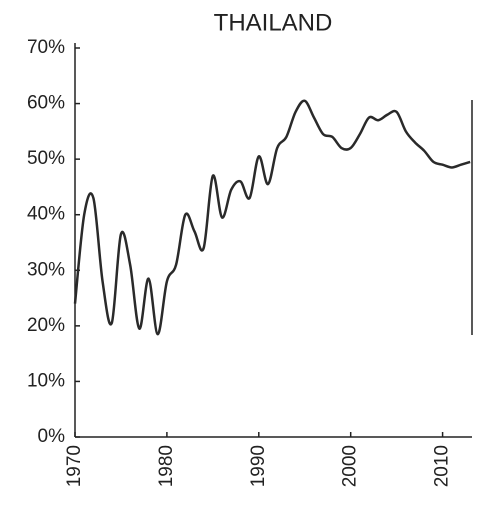 This screenshot has width=491, height=512. I want to click on y-tick-label: 0%, so click(52, 436).